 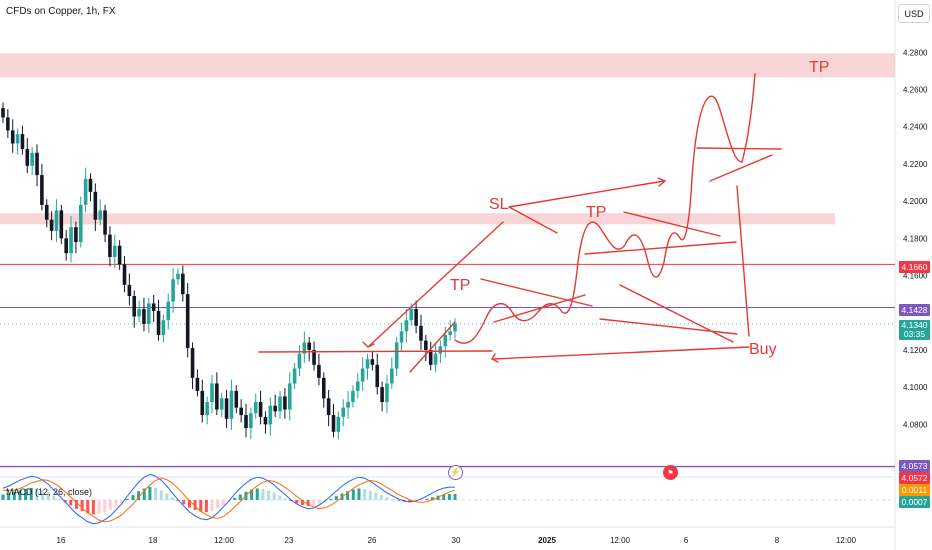 What do you see at coordinates (456, 540) in the screenshot?
I see `x-tick-label: 30` at bounding box center [456, 540].